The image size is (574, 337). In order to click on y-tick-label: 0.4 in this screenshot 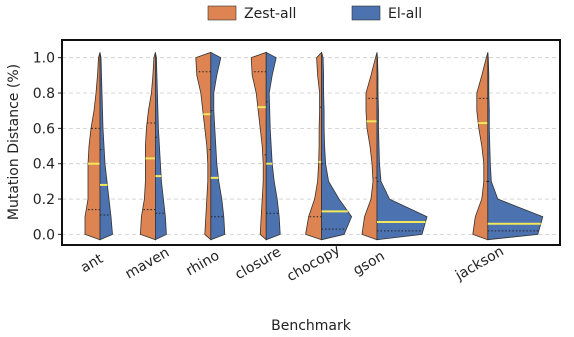, I will do `click(44, 165)`.